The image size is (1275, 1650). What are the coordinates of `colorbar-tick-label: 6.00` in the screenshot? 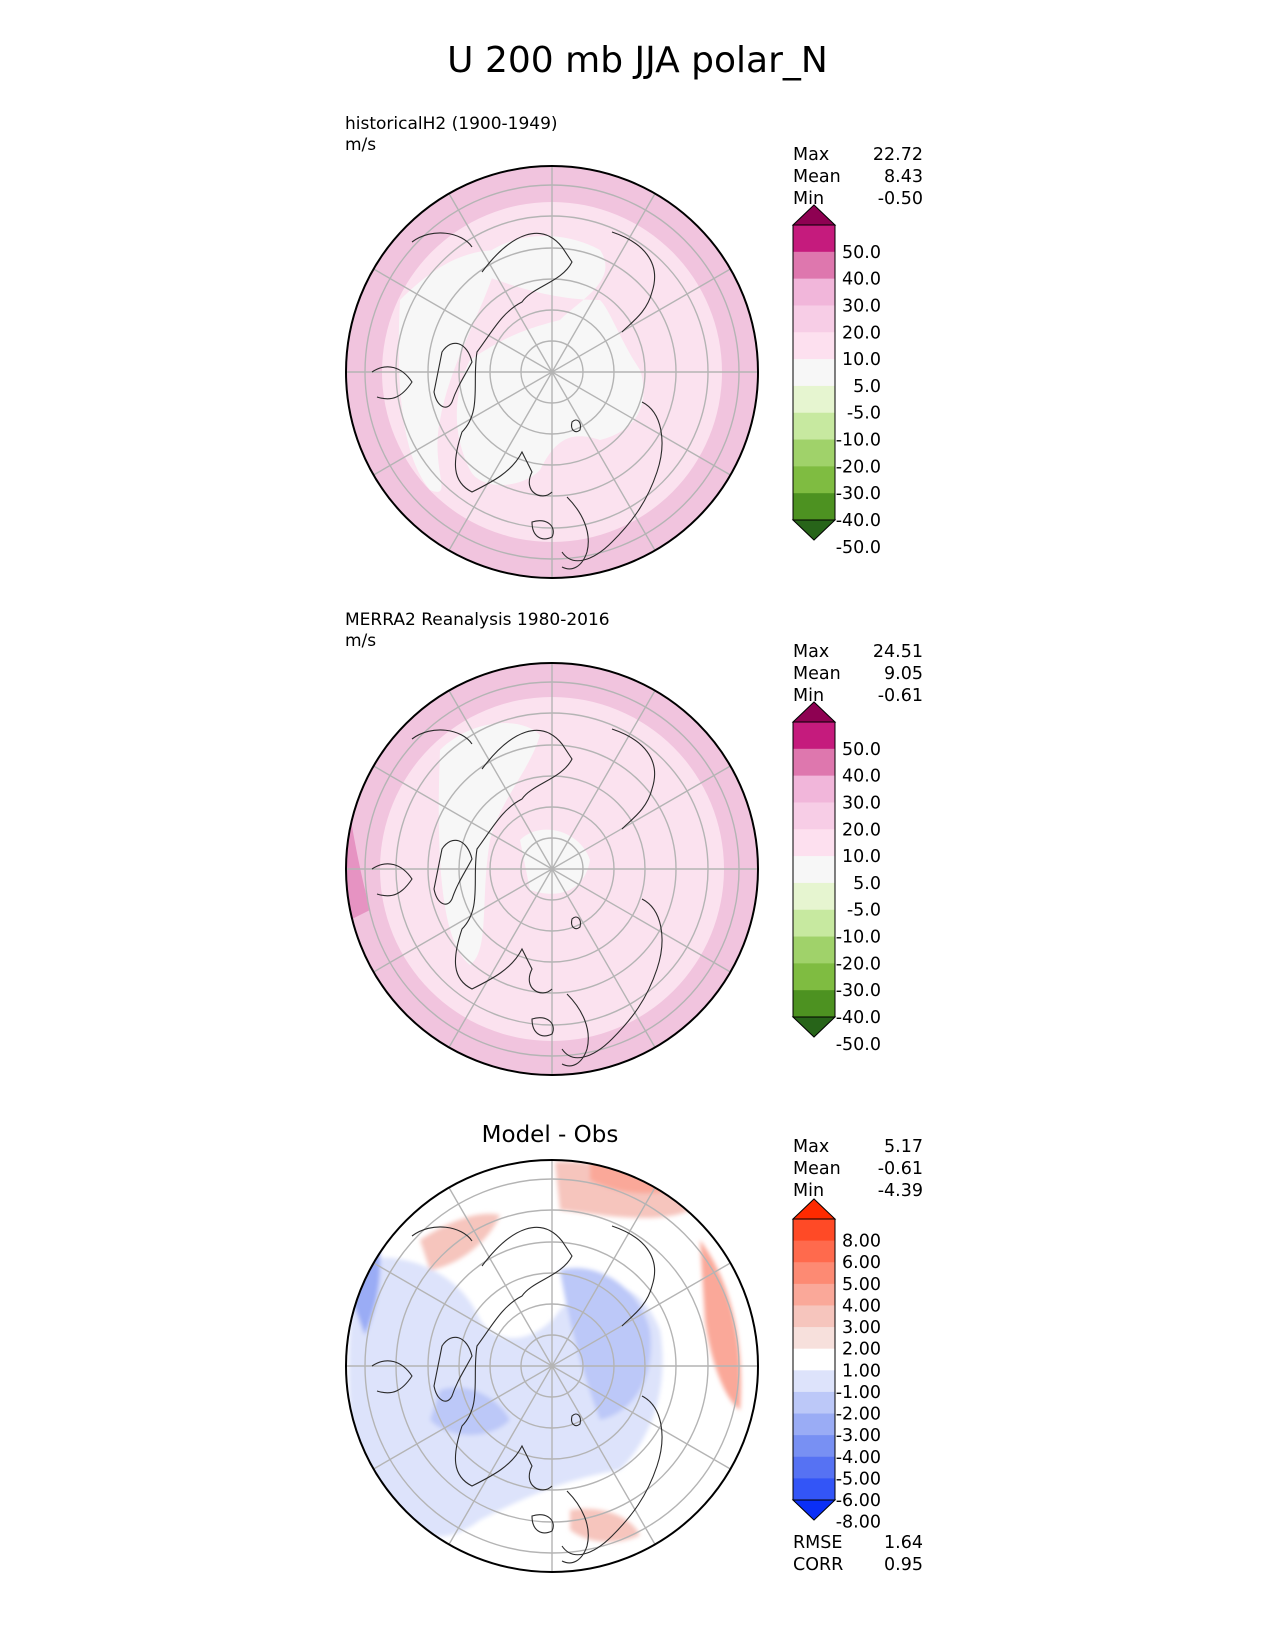 It's located at (861, 1263).